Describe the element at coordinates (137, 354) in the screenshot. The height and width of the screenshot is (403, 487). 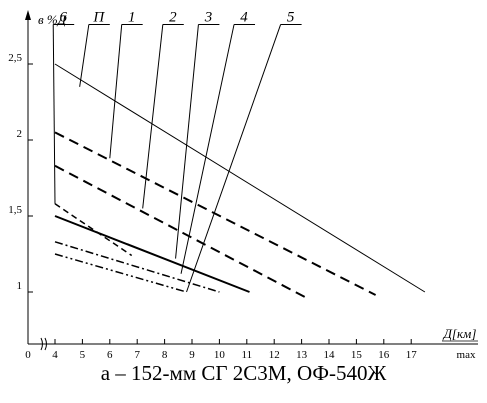
I see `x-tick-label: 7` at that location.